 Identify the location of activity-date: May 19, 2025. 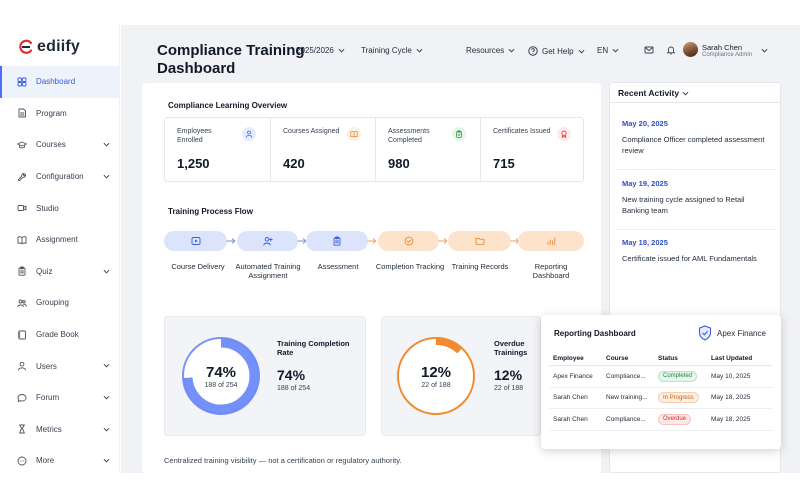
(645, 183).